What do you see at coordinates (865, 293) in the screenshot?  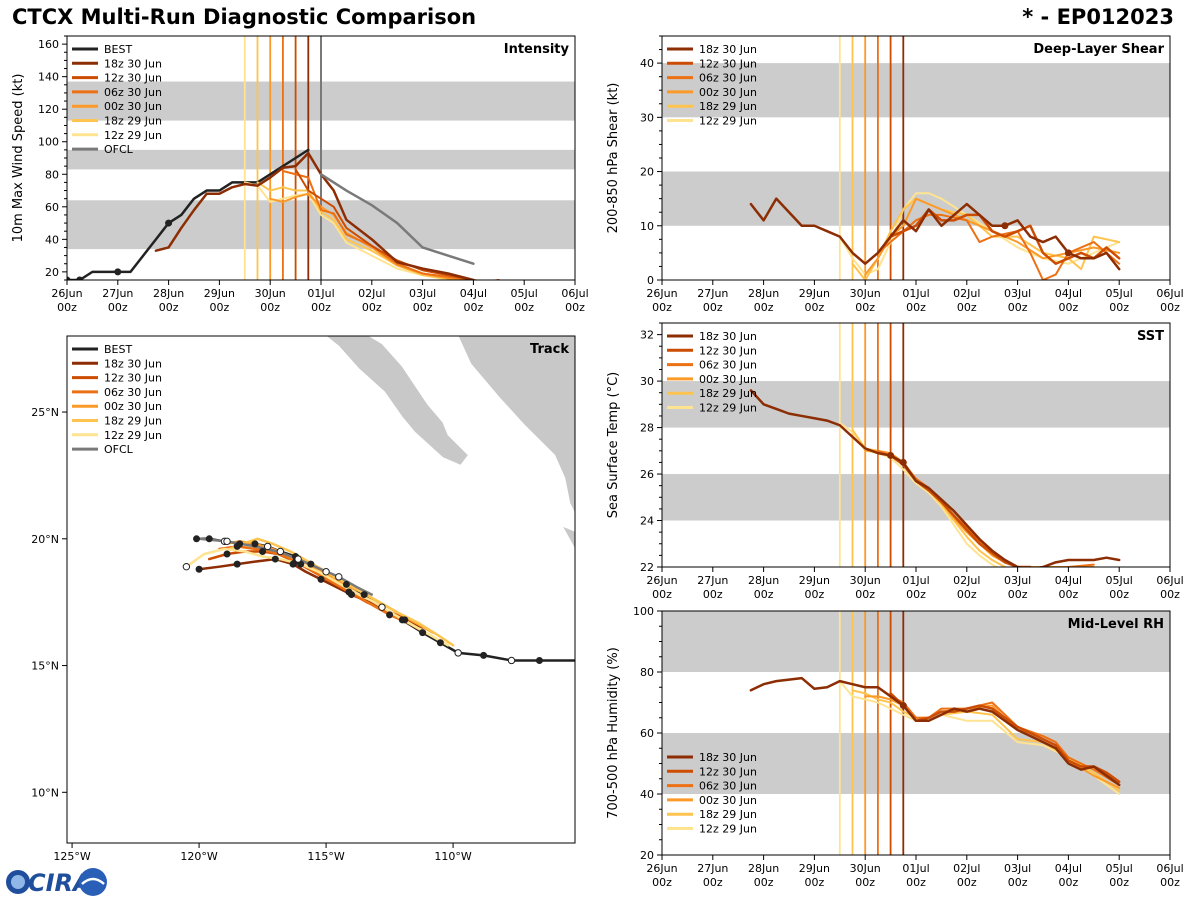 I see `xtick-day-shear-4: 30Jun` at bounding box center [865, 293].